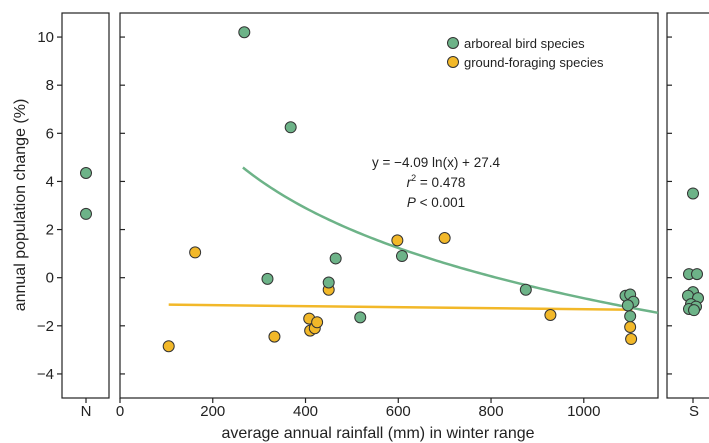 The width and height of the screenshot is (709, 443). Describe the element at coordinates (50, 181) in the screenshot. I see `y-tick-label: 4` at that location.